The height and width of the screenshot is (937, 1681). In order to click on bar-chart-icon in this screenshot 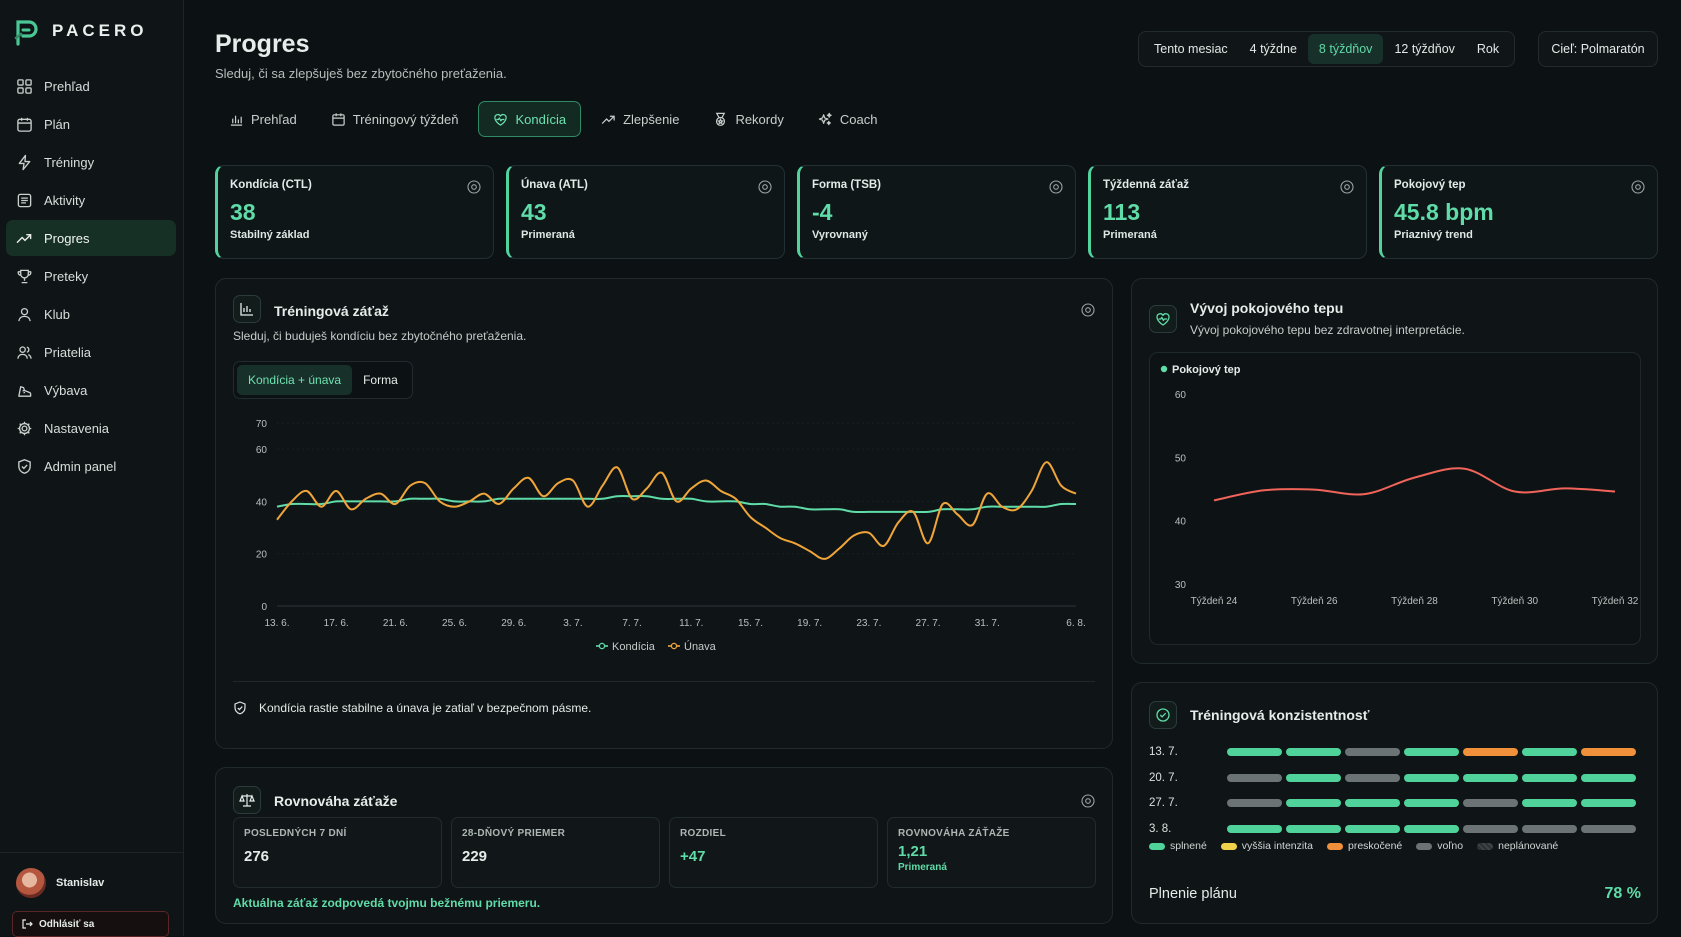, I will do `click(236, 120)`.